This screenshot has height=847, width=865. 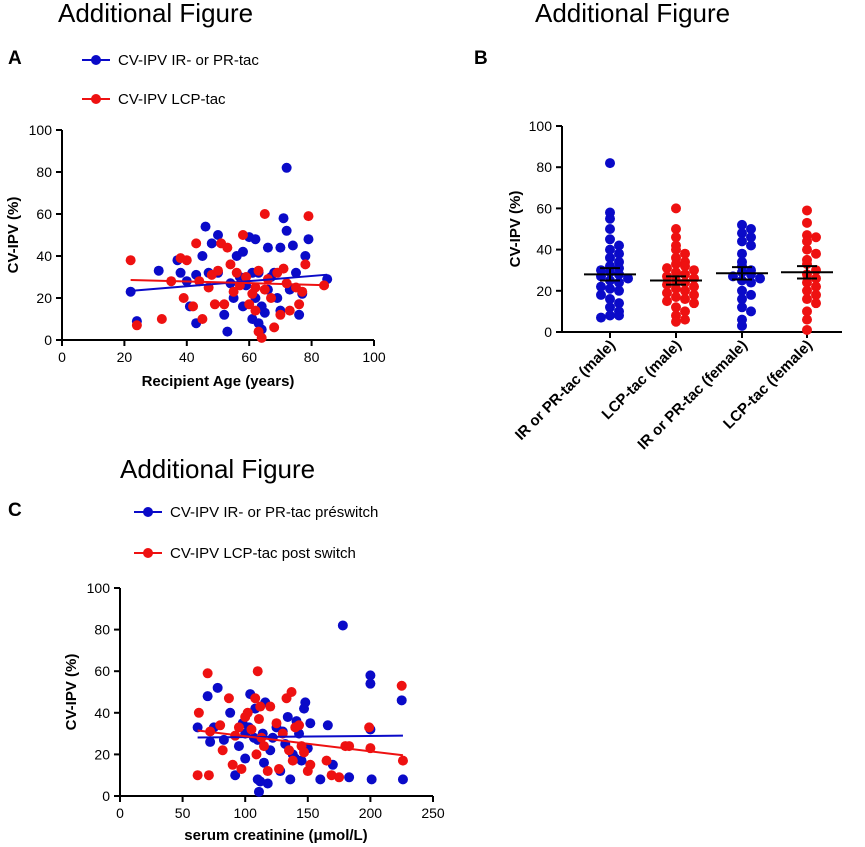 I want to click on b-ytick-label: 100, so click(x=541, y=126).